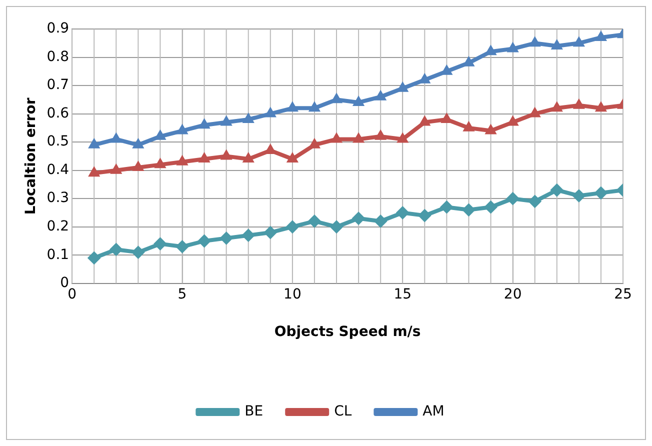 Image resolution: width=652 pixels, height=446 pixels. What do you see at coordinates (58, 28) in the screenshot?
I see `y-tick-label: 0.9` at bounding box center [58, 28].